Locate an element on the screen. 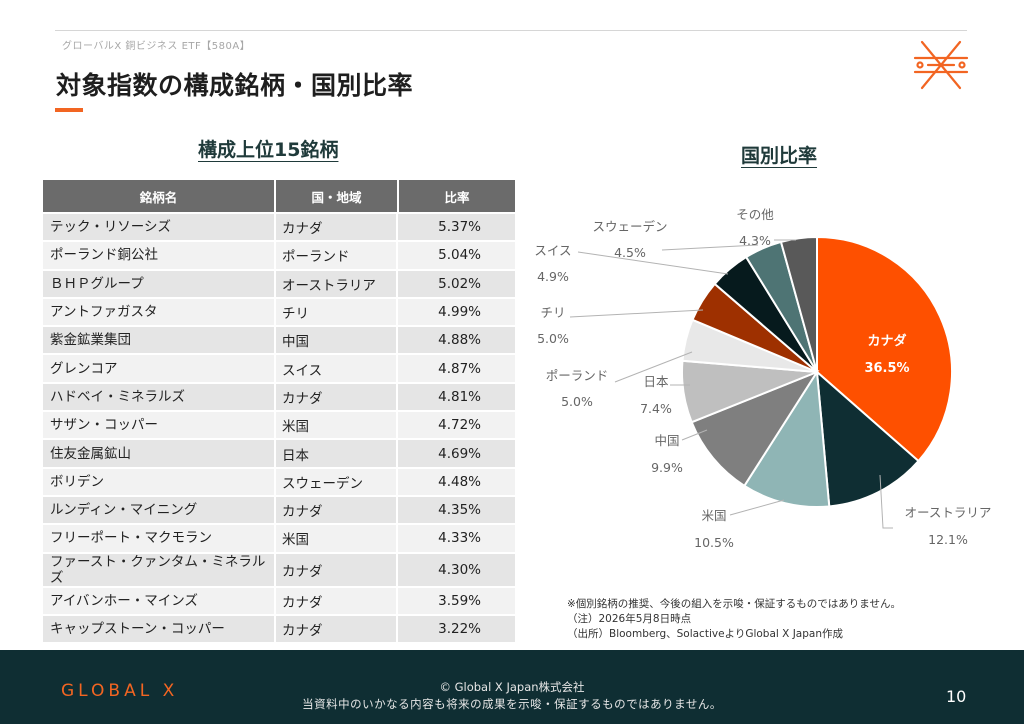  stock-name: ルンディン・マイニング is located at coordinates (159, 510).